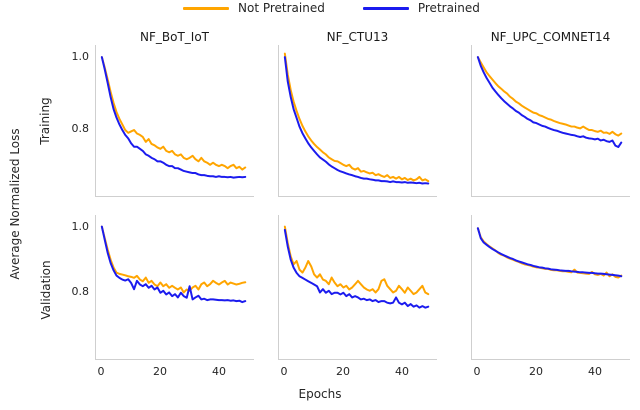  Describe the element at coordinates (45, 121) in the screenshot. I see `row-label-training: Training` at that location.